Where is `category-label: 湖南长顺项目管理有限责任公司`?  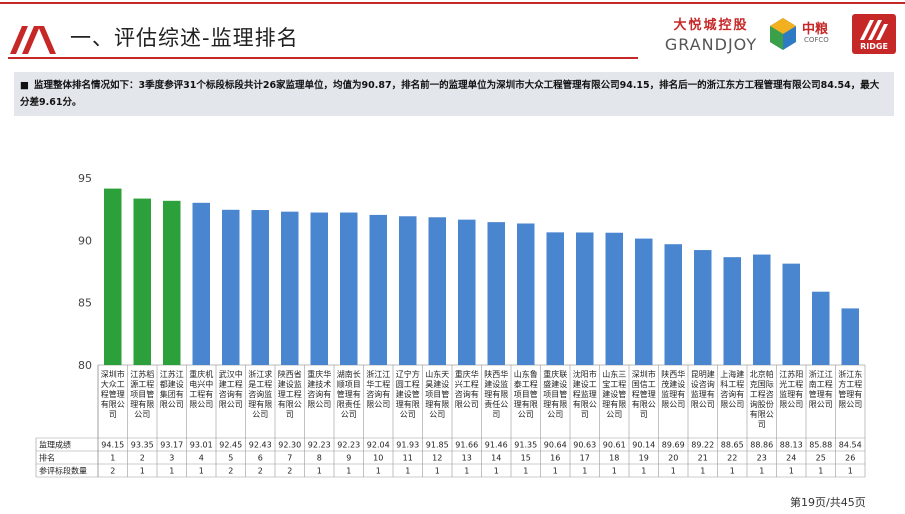 category-label: 湖南长顺项目管理有限责任公司 is located at coordinates (349, 394).